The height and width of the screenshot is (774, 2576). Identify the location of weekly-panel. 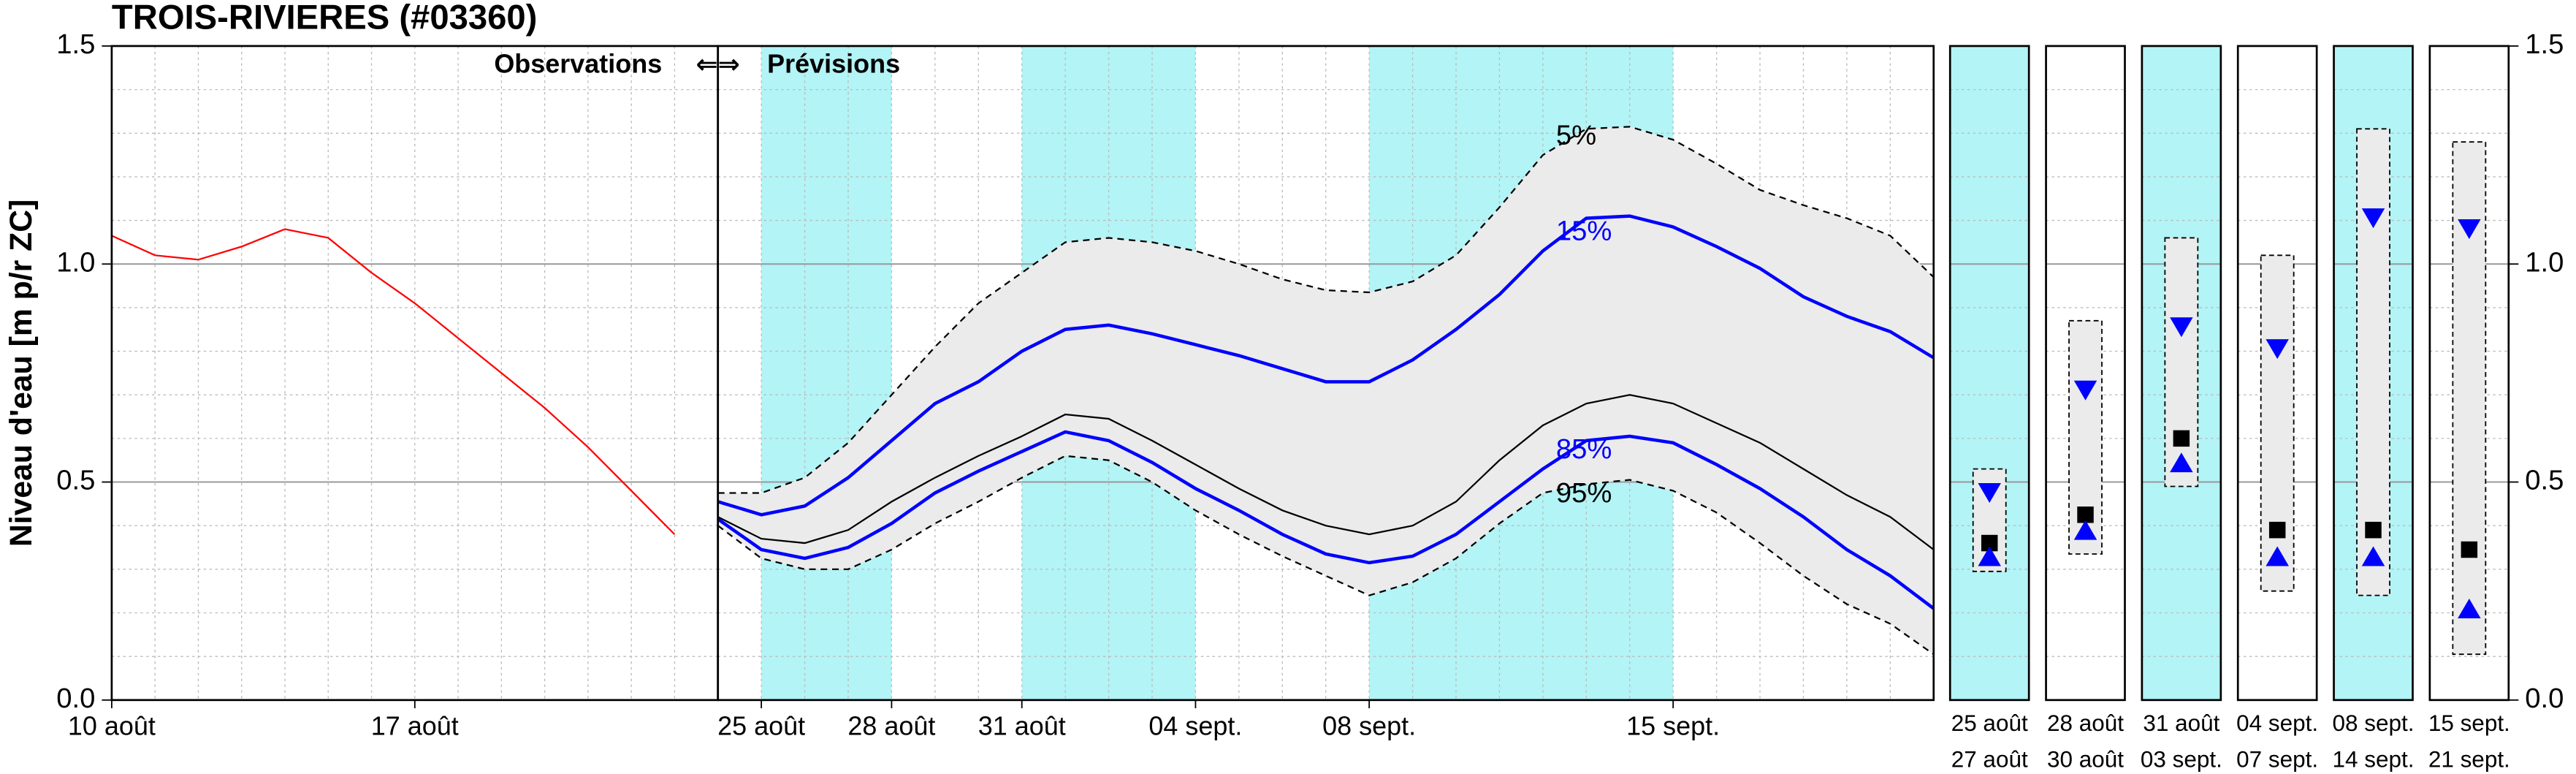
(1990, 372).